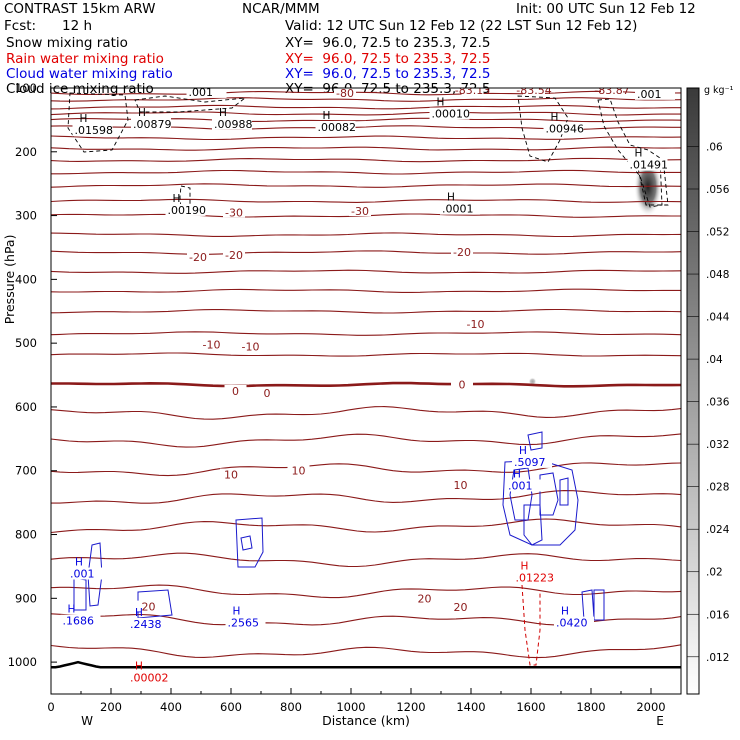 Image resolution: width=740 pixels, height=740 pixels. I want to click on maximum-value: .01598, so click(94, 130).